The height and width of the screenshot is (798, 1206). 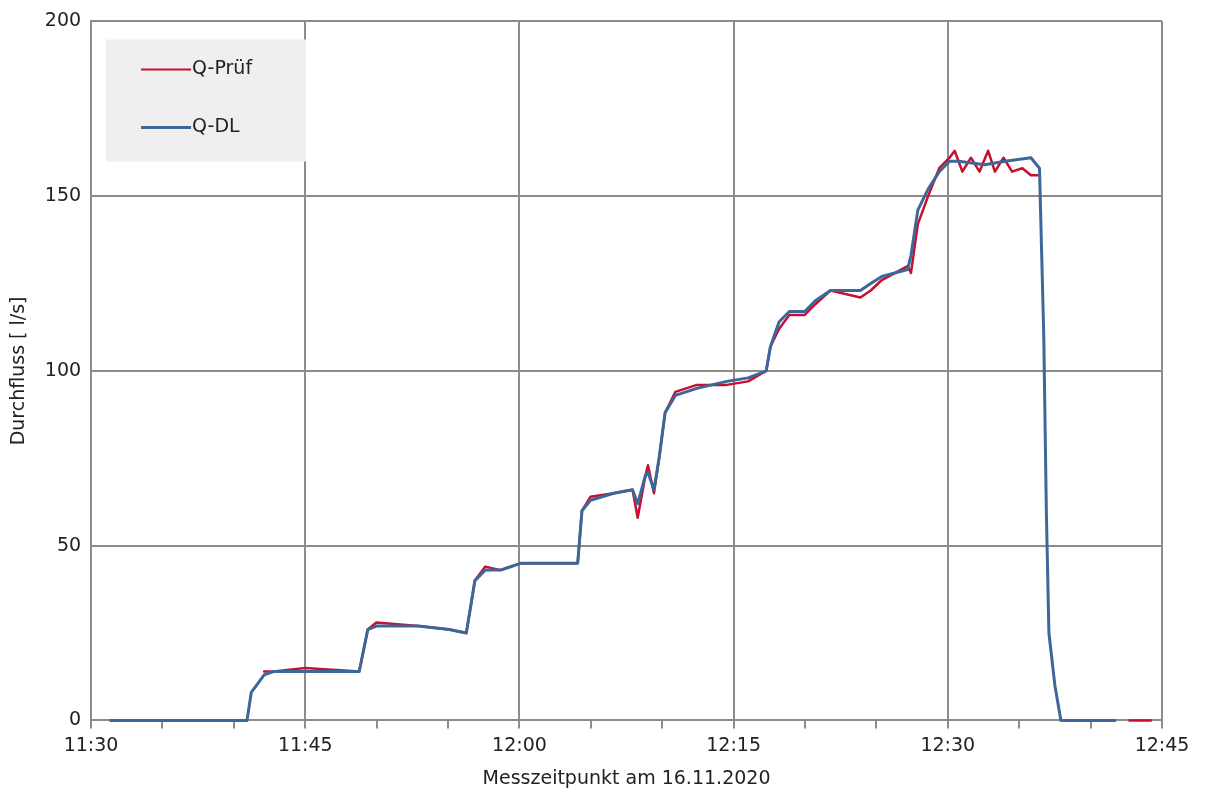 What do you see at coordinates (17, 371) in the screenshot?
I see `y-axis-title: Durchfluss [ l/s]` at bounding box center [17, 371].